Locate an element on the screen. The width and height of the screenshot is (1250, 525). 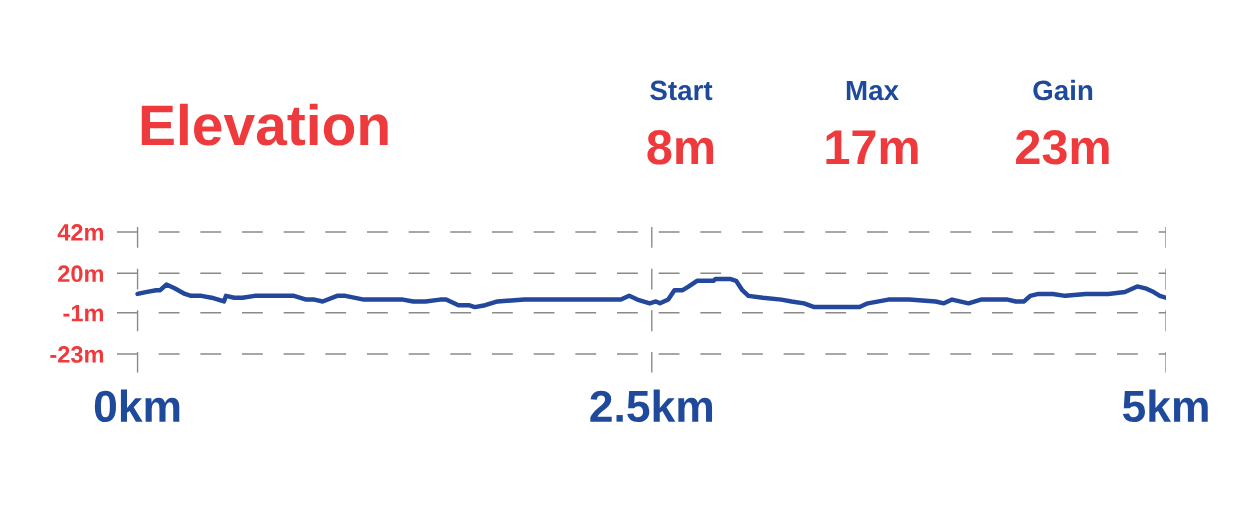
text: 23m is located at coordinates (1062, 147).